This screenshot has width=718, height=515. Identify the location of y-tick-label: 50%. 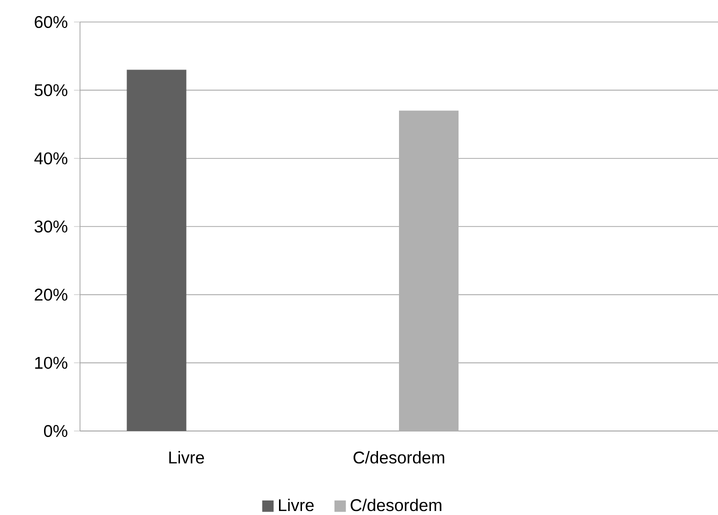
(51, 90).